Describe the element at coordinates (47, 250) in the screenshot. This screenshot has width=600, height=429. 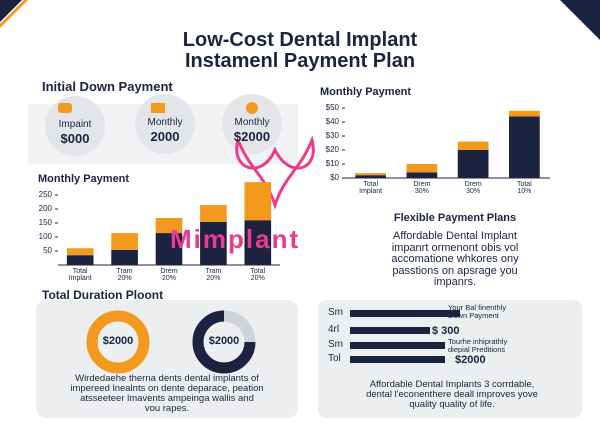
I see `y-tick-label: 50` at that location.